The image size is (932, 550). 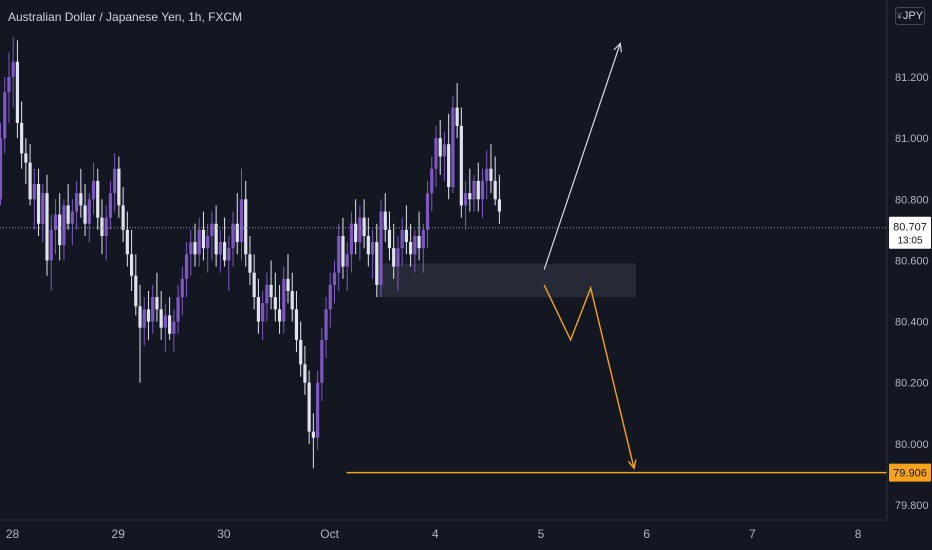 I want to click on x-tick-label: Oct, so click(x=329, y=534).